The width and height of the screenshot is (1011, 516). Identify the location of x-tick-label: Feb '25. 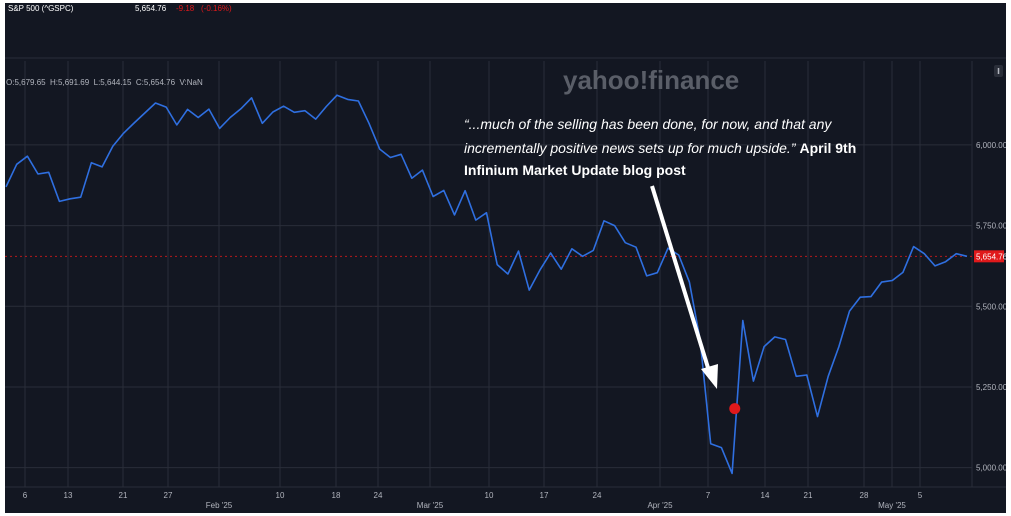
(219, 505).